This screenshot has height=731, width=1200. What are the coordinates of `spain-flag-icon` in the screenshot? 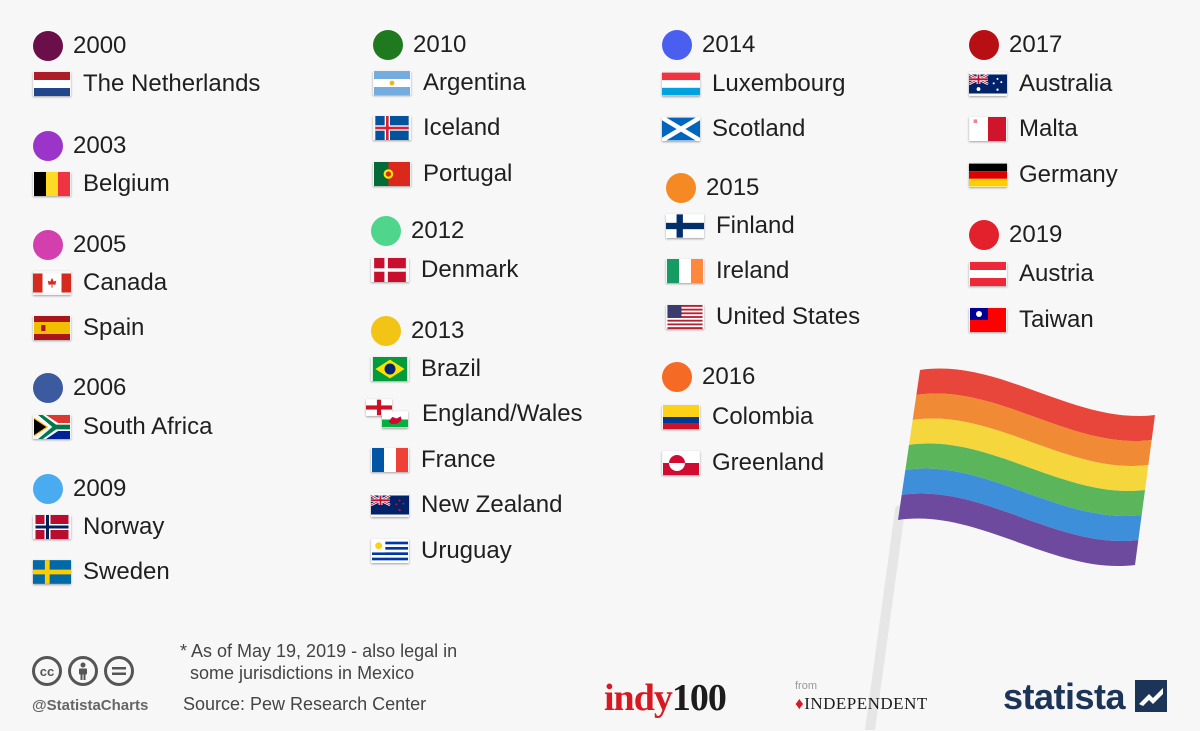 It's located at (52, 328).